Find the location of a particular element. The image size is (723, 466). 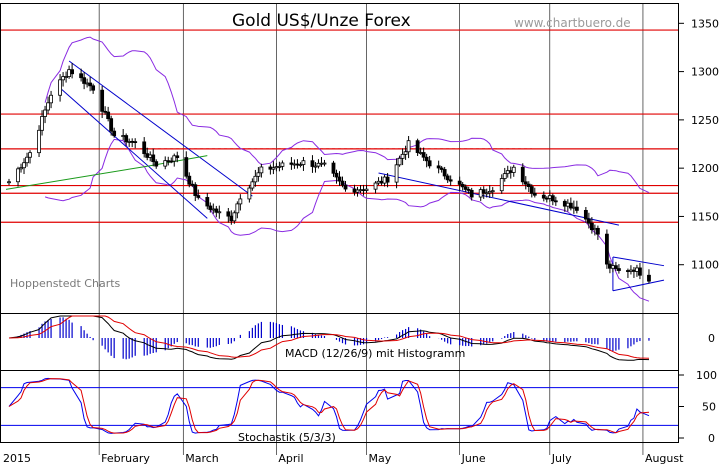

stoch-d-line is located at coordinates (329, 406).